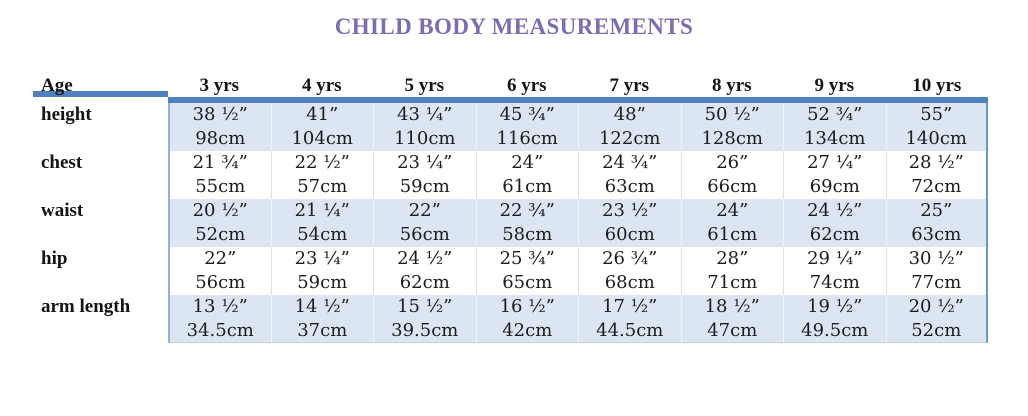  I want to click on inches-value: 22”, so click(424, 210).